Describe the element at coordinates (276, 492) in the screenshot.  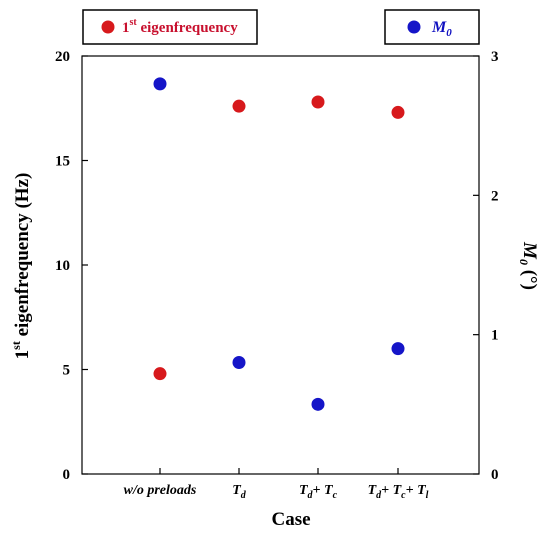
I see `category-labels-layer: w/o preloads Td Td+ Tc Td+ Tc+ Tl` at that location.